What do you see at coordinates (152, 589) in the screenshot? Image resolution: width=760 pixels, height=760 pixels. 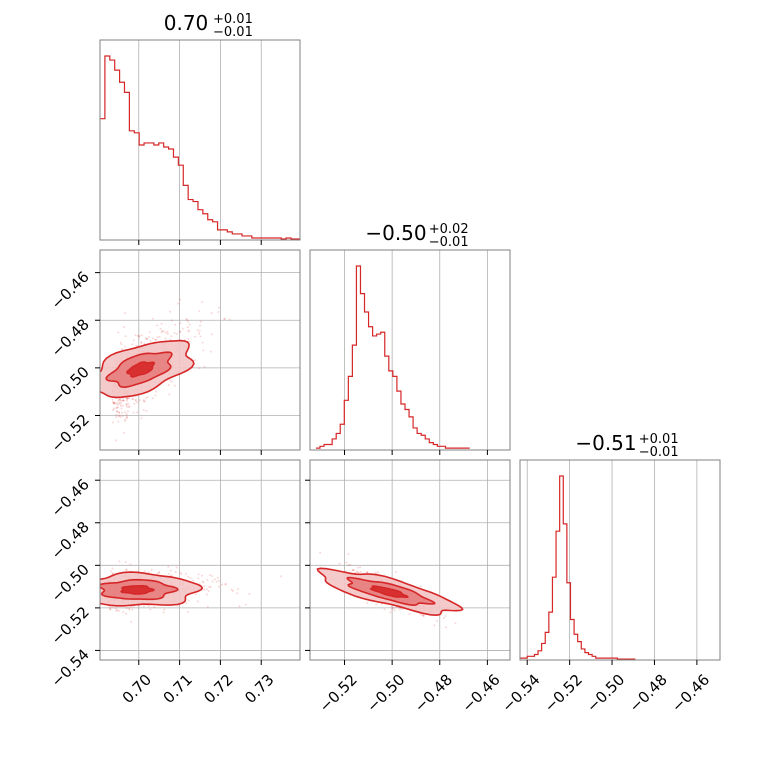 I see `p02-contours` at bounding box center [152, 589].